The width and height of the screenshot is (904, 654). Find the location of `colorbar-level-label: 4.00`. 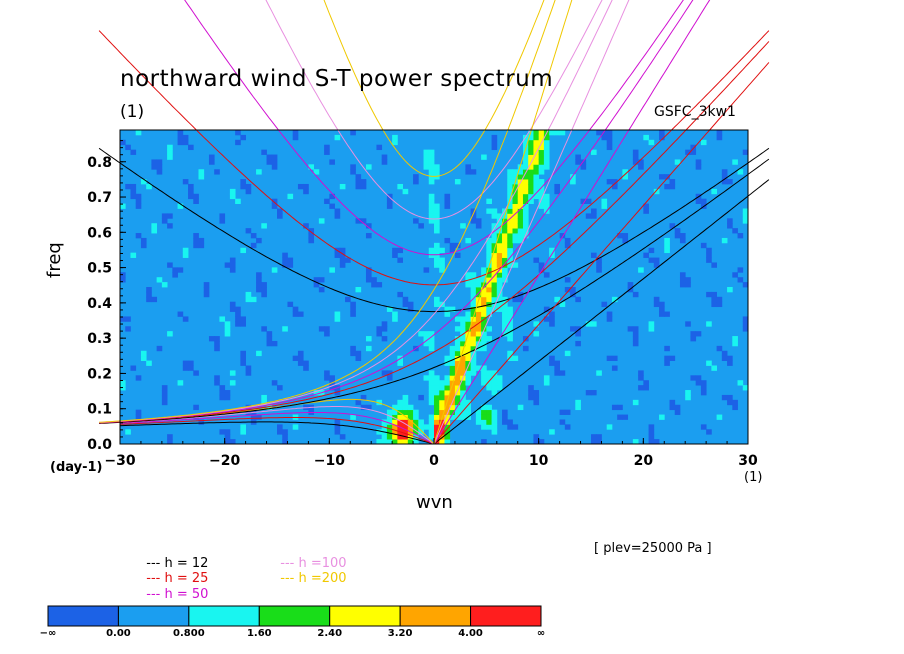

colorbar-level-label: 4.00 is located at coordinates (470, 633).